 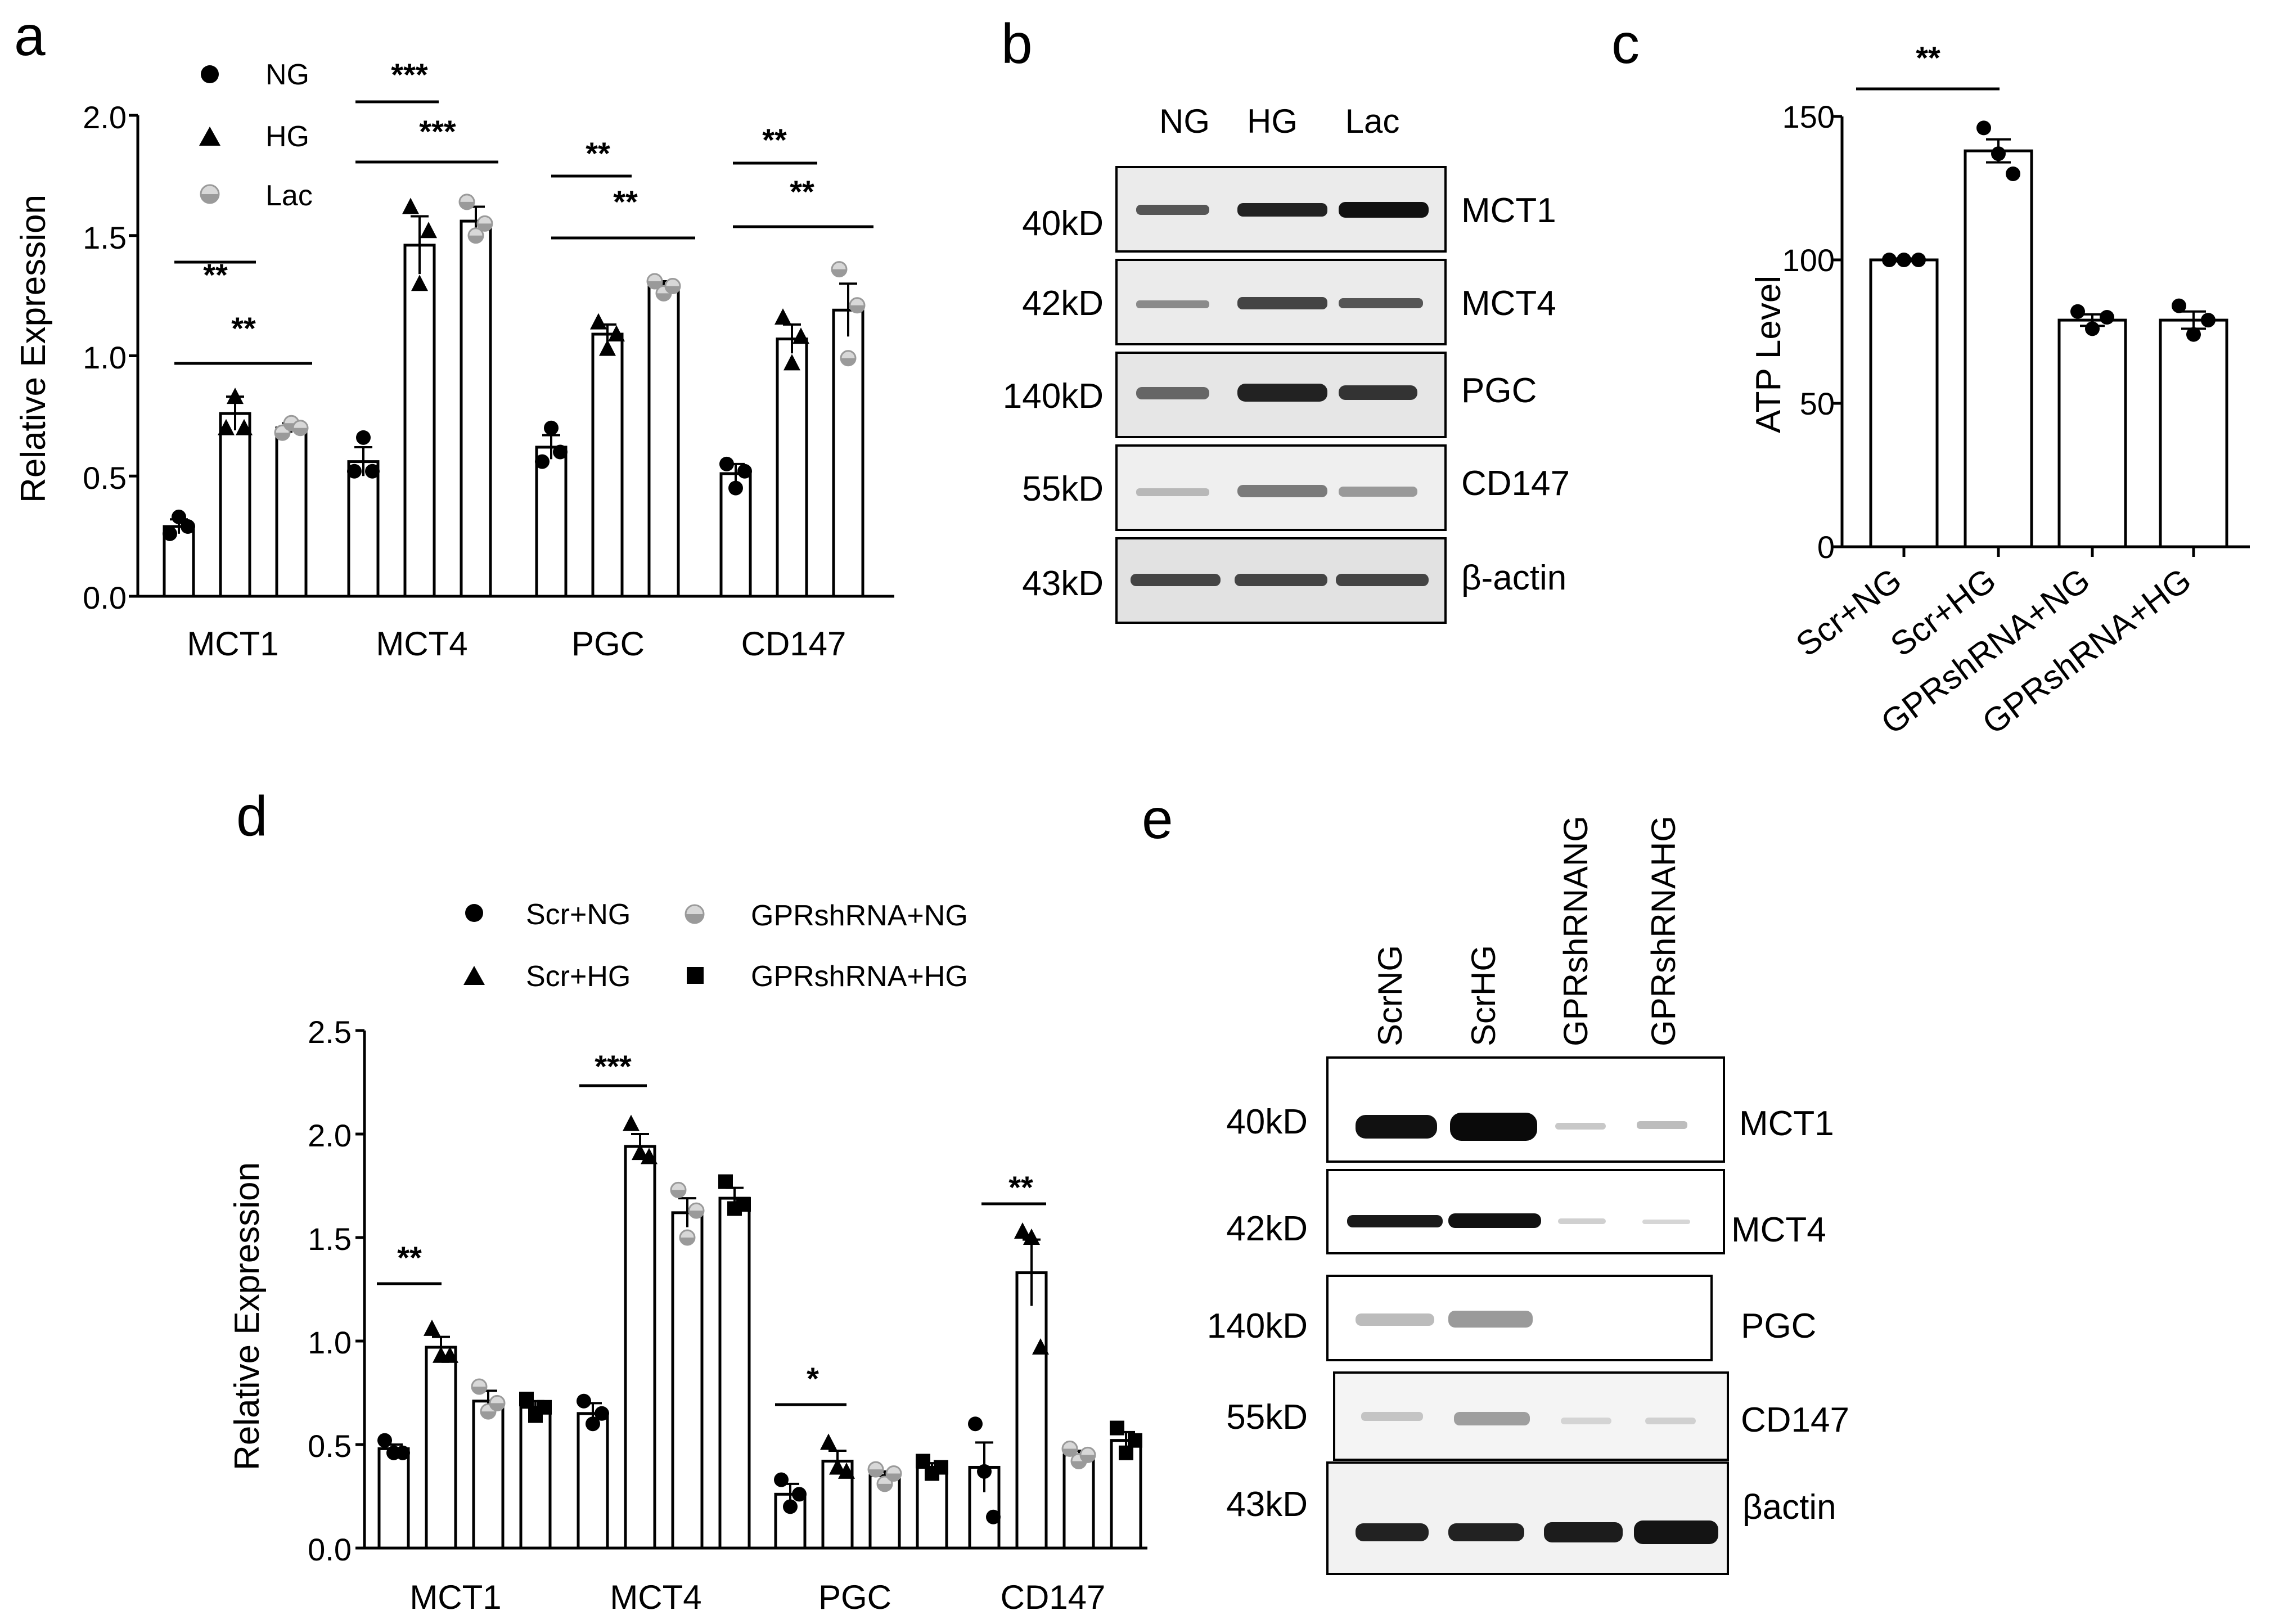 I want to click on d-point-3-2-1-fill, so click(x=1078, y=1465).